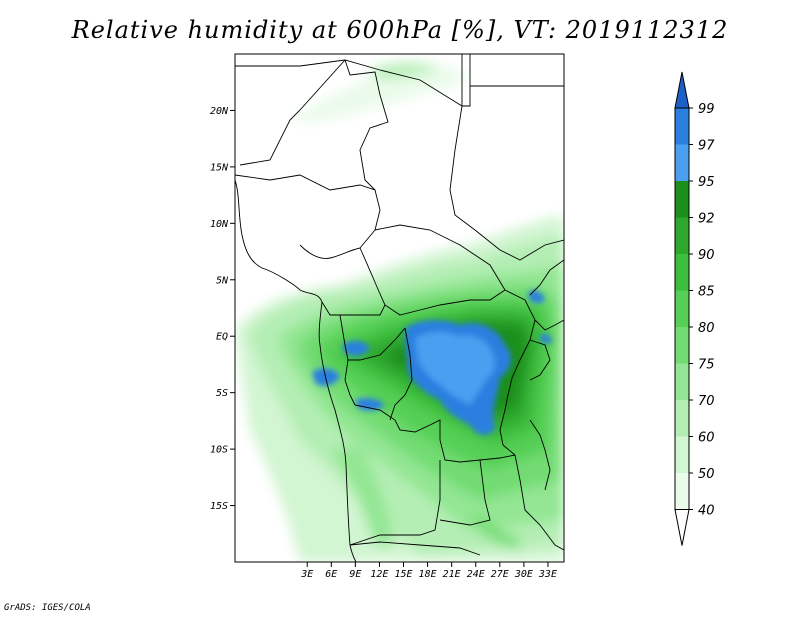  I want to click on lat-tick-label: 10N, so click(219, 224).